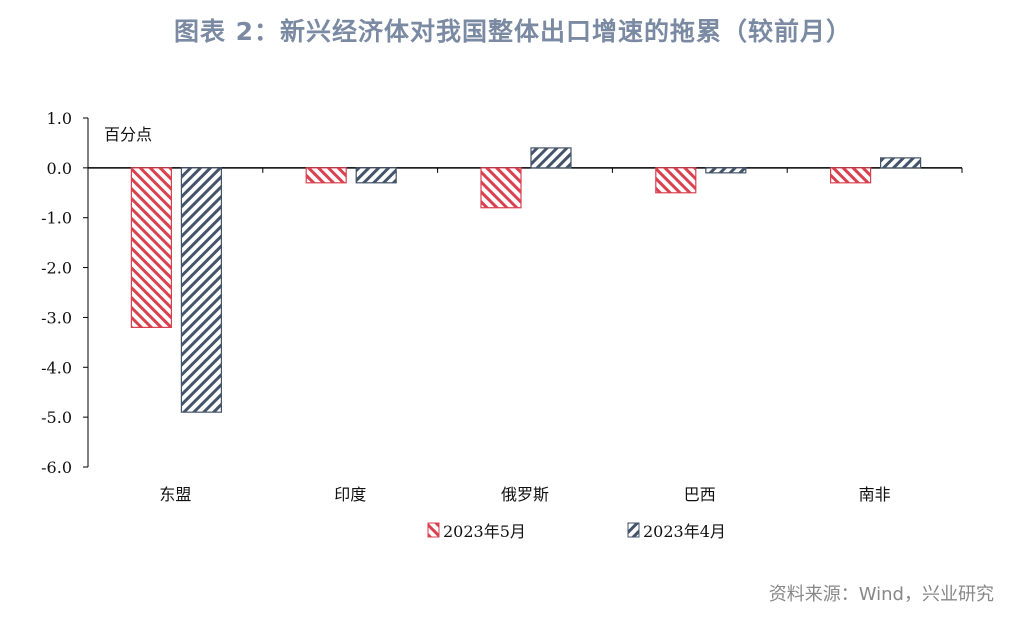 The image size is (1026, 617). Describe the element at coordinates (881, 594) in the screenshot. I see `source-note: 资料来源：Wind，兴业研究` at that location.